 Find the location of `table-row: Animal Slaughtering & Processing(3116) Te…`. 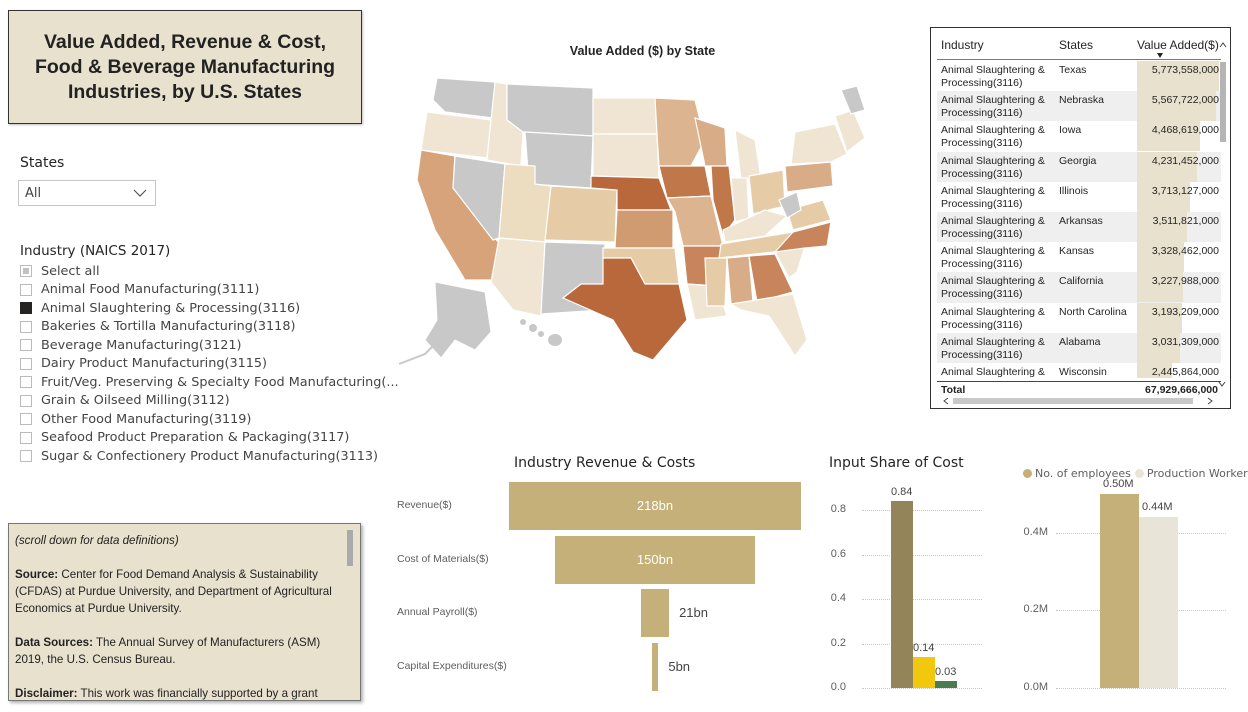

table-row: Animal Slaughtering & Processing(3116) Te… is located at coordinates (1079, 76).